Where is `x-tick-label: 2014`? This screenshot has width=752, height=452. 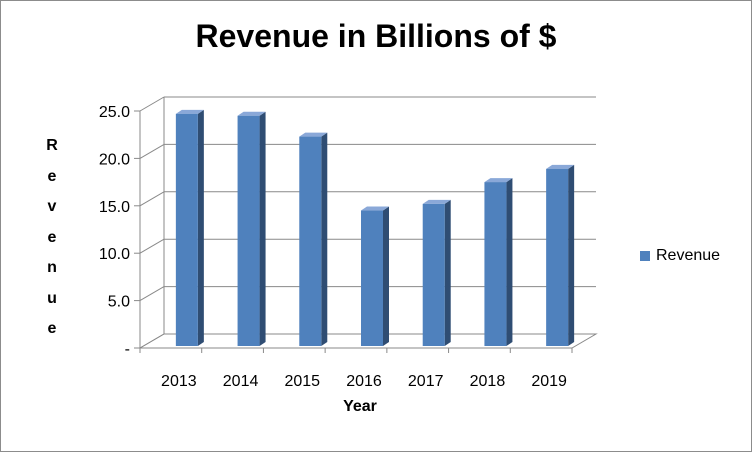 x-tick-label: 2014 is located at coordinates (241, 381).